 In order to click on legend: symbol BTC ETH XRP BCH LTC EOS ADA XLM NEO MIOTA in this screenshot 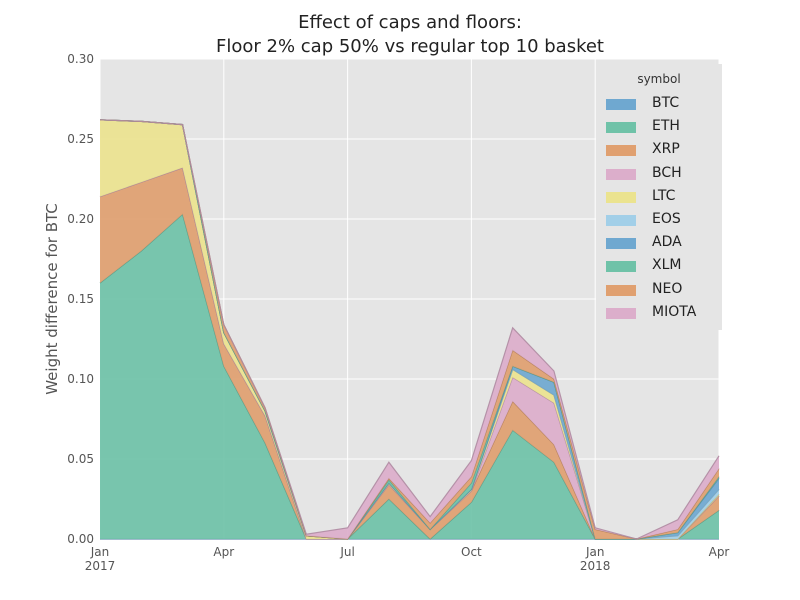, I will do `click(659, 197)`.